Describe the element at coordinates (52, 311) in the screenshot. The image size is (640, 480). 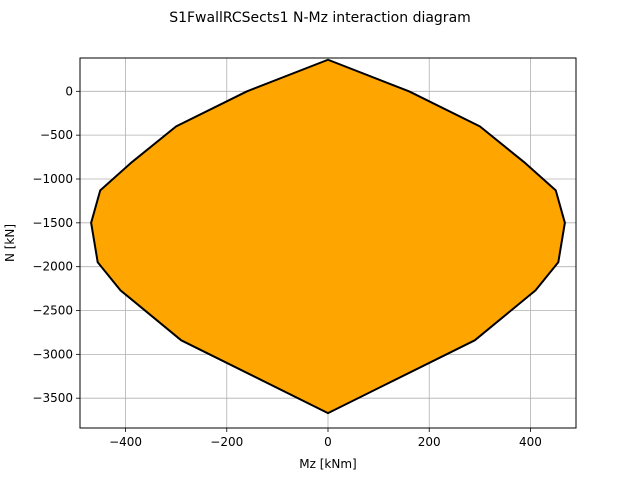
I see `y-tick-label: −2500` at that location.